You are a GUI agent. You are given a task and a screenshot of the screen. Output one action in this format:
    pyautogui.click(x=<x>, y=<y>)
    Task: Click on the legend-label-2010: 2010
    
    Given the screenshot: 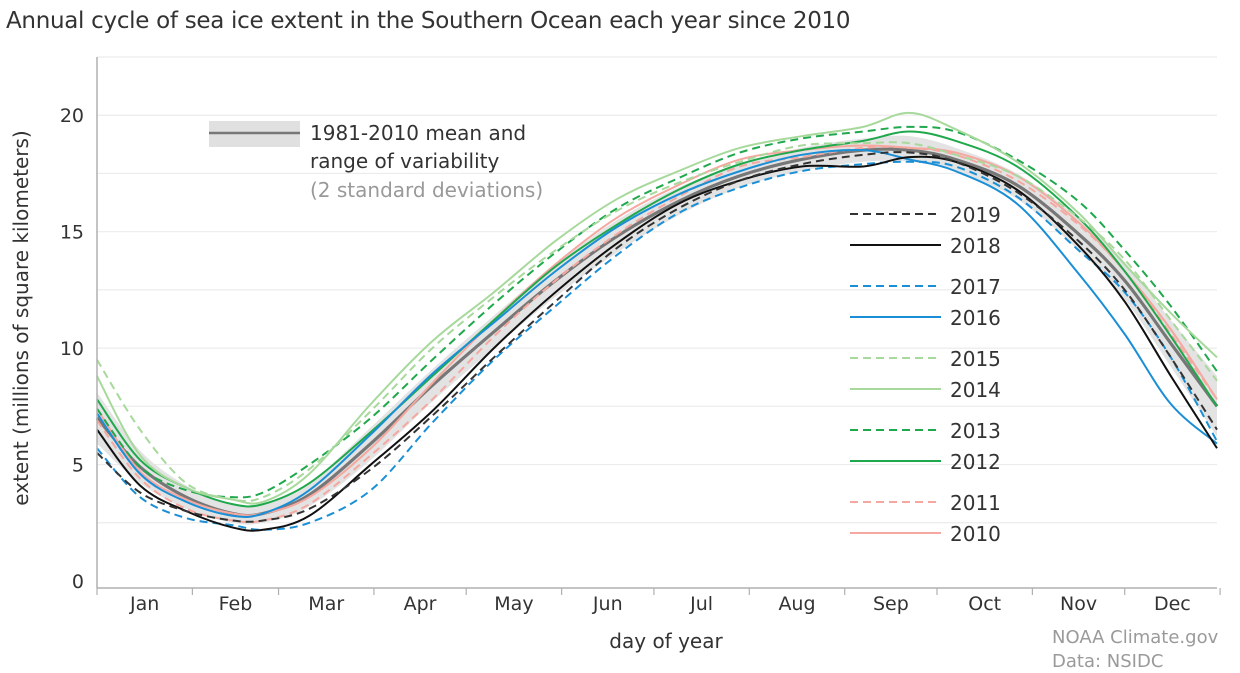 What is the action you would take?
    pyautogui.click(x=975, y=534)
    